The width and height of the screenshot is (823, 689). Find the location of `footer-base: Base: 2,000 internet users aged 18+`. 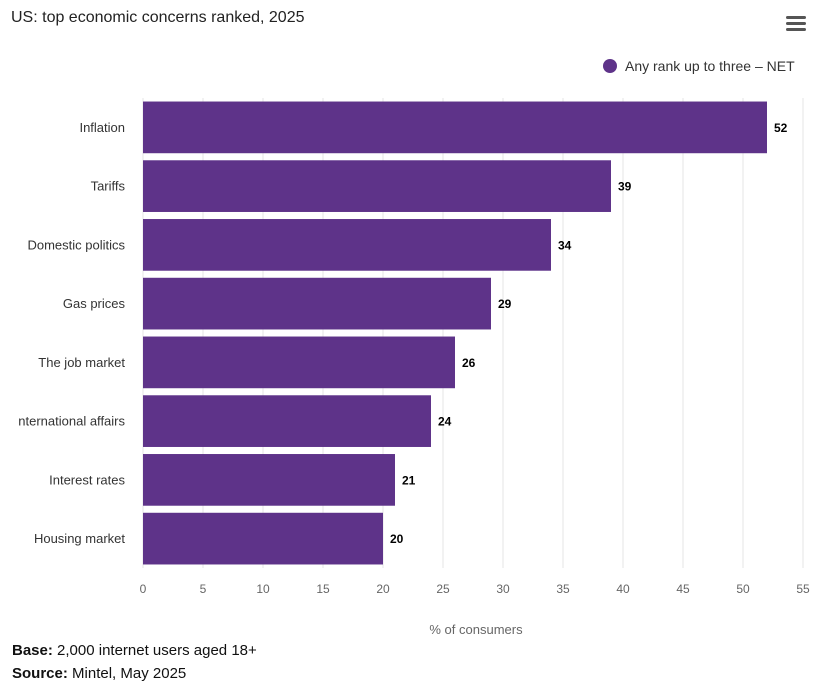

footer-base: Base: 2,000 internet users aged 18+ is located at coordinates (134, 650).